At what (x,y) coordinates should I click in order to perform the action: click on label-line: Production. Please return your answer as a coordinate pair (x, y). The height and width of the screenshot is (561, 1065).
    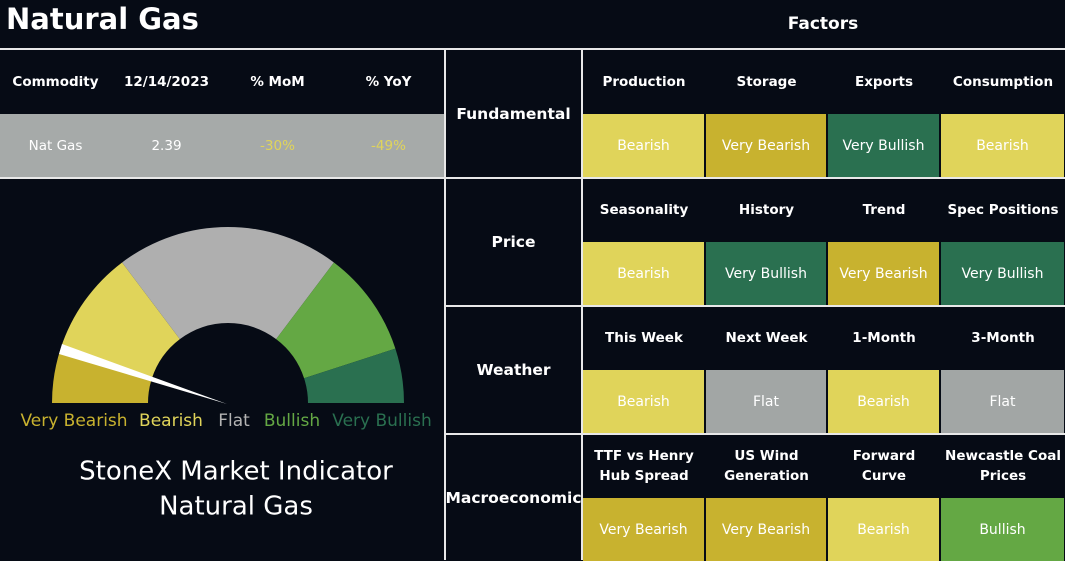
    Looking at the image, I should click on (644, 82).